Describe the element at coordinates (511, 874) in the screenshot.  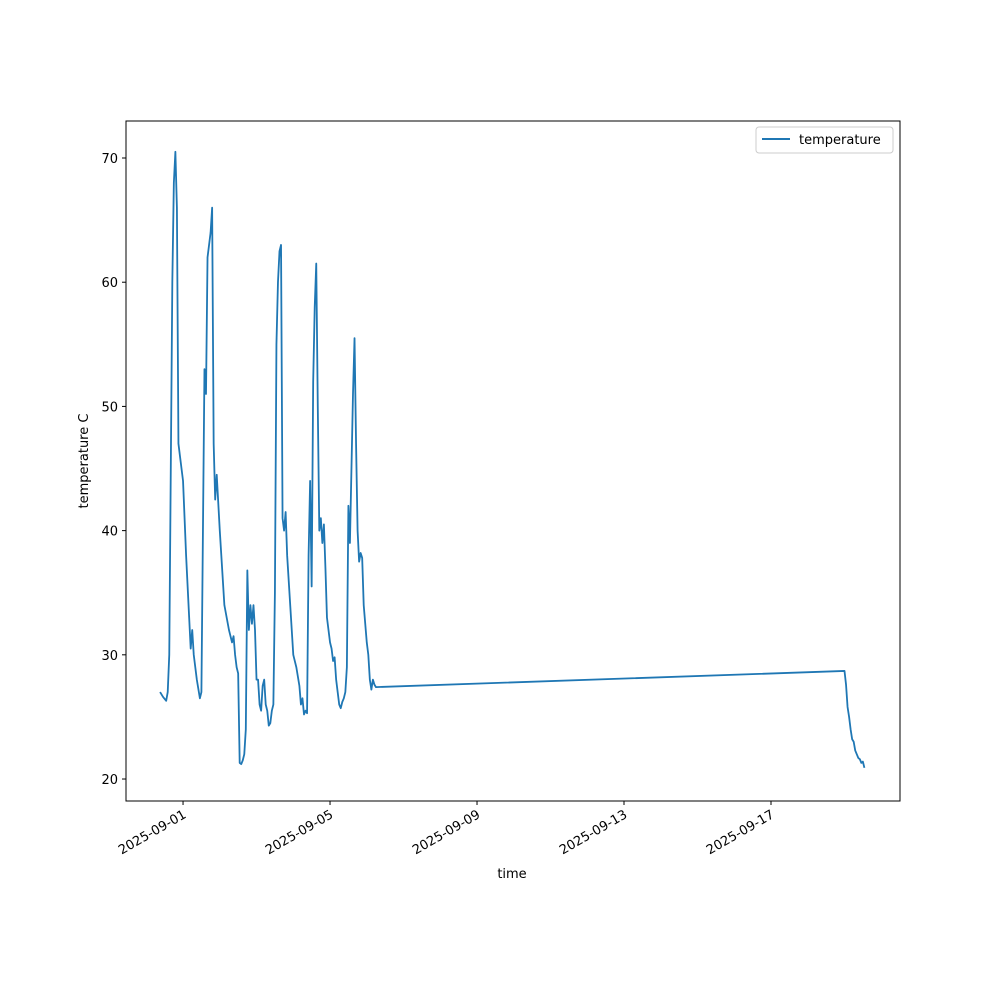
I see `x-axis-label: time` at that location.